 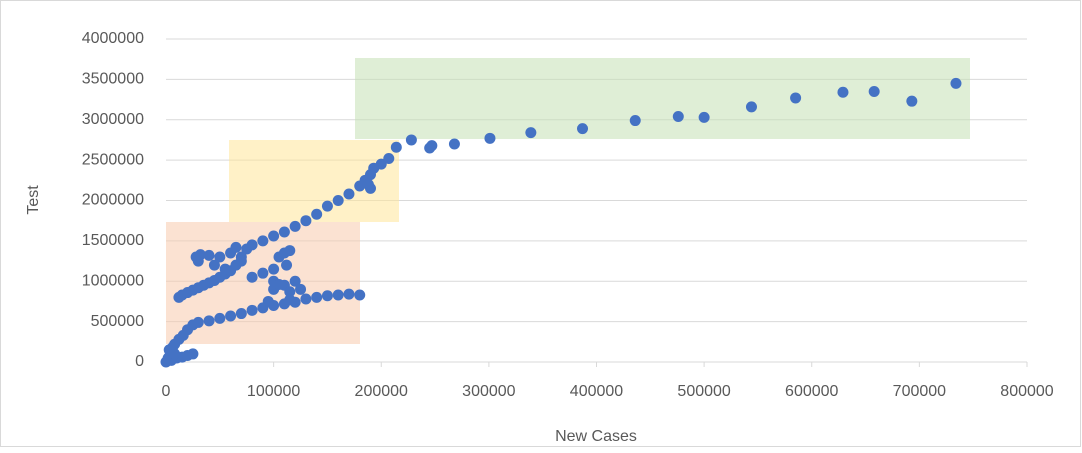 What do you see at coordinates (113, 240) in the screenshot?
I see `y-tick-label: 1500000` at bounding box center [113, 240].